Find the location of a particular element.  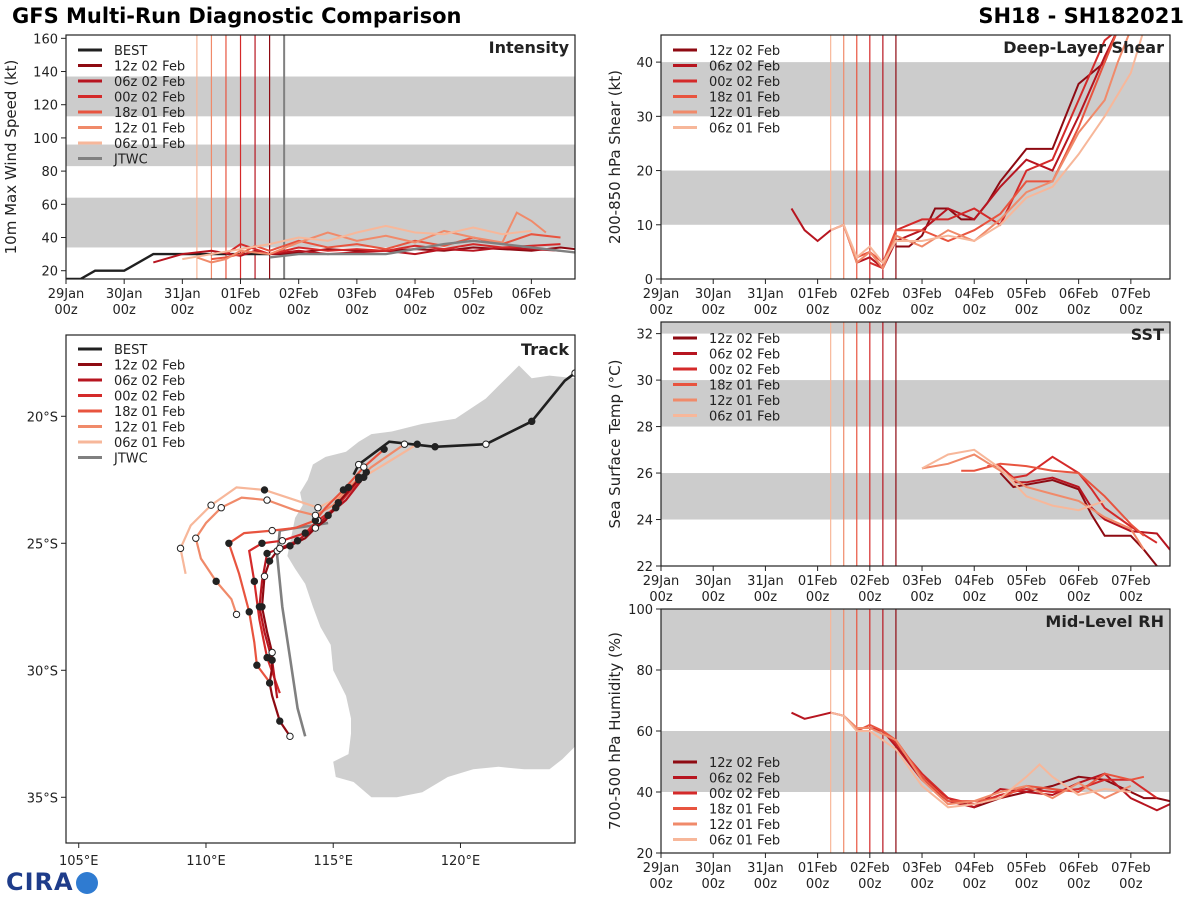

rh-title: Mid-Level RH is located at coordinates (1104, 621).